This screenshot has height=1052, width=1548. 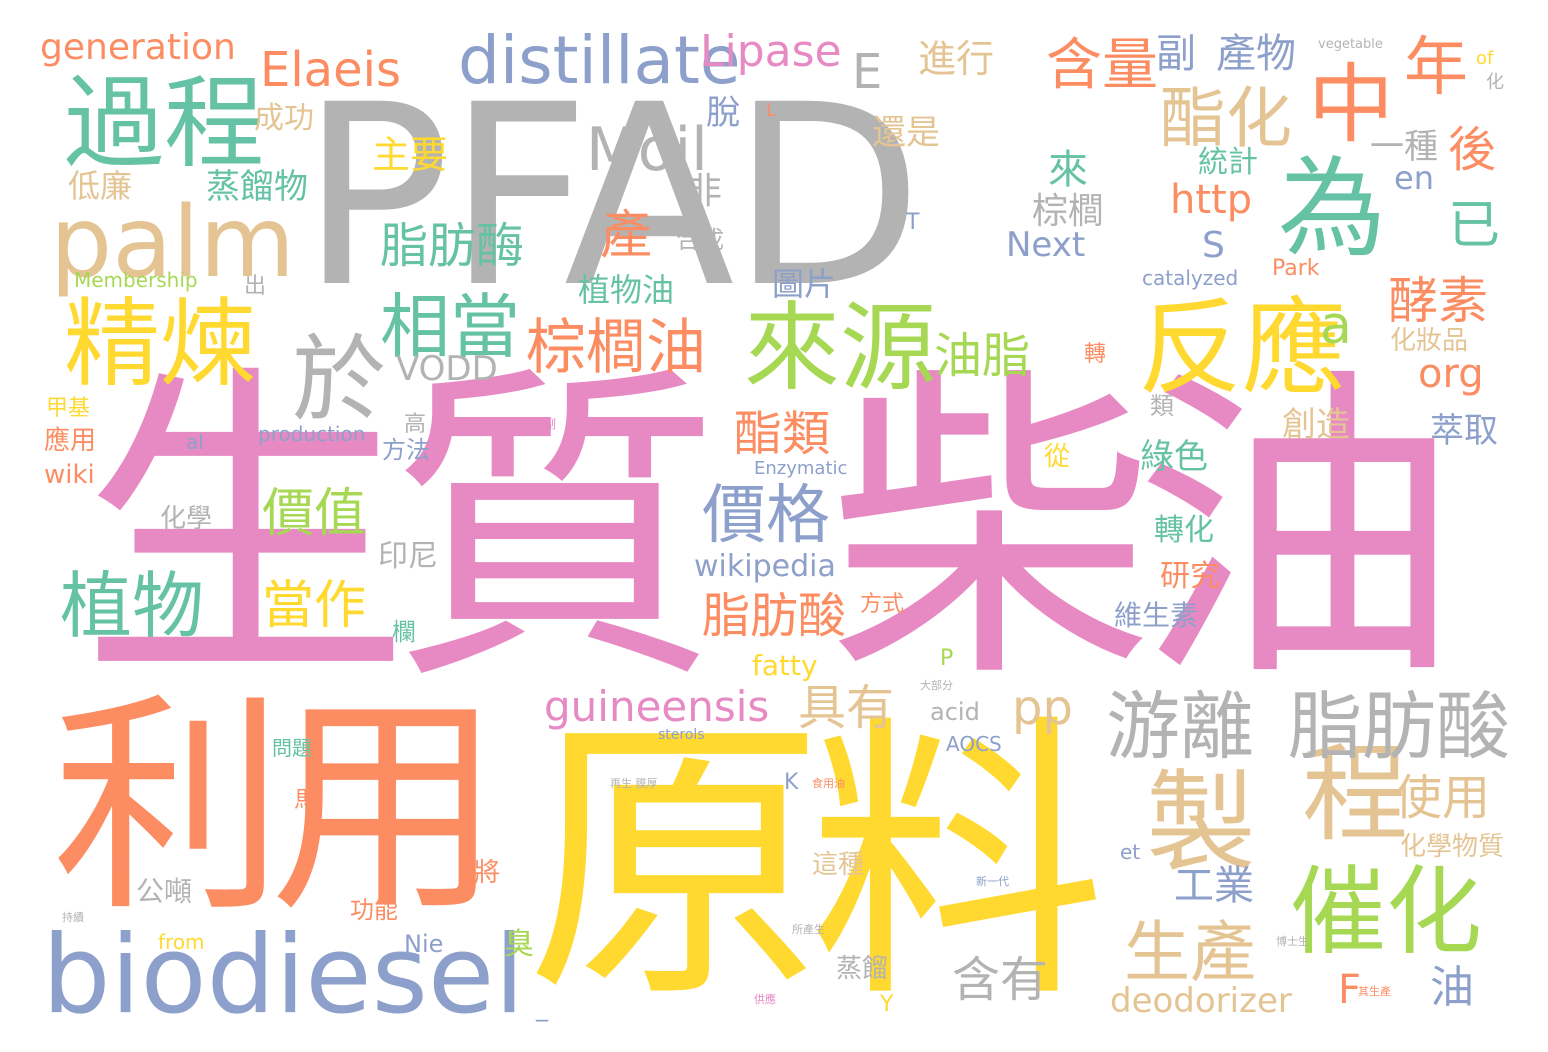 What do you see at coordinates (1102, 65) in the screenshot?
I see `word: 含量` at bounding box center [1102, 65].